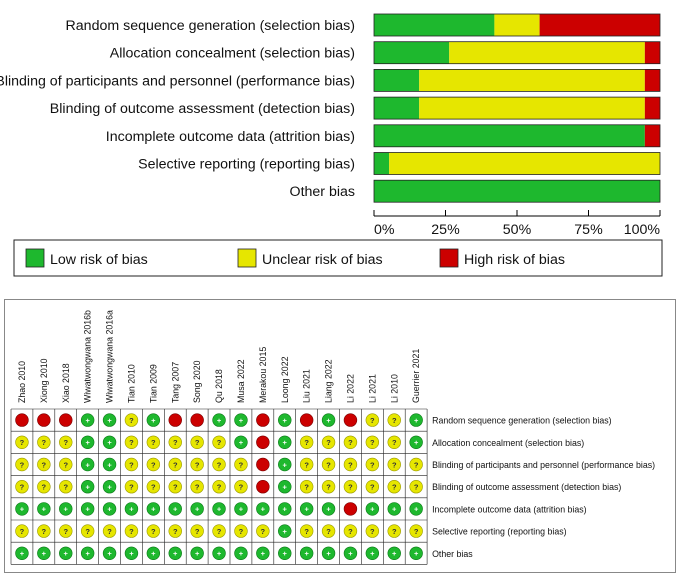 This screenshot has height=577, width=676. I want to click on study-label-qu-2018: Qu 2018, so click(219, 386).